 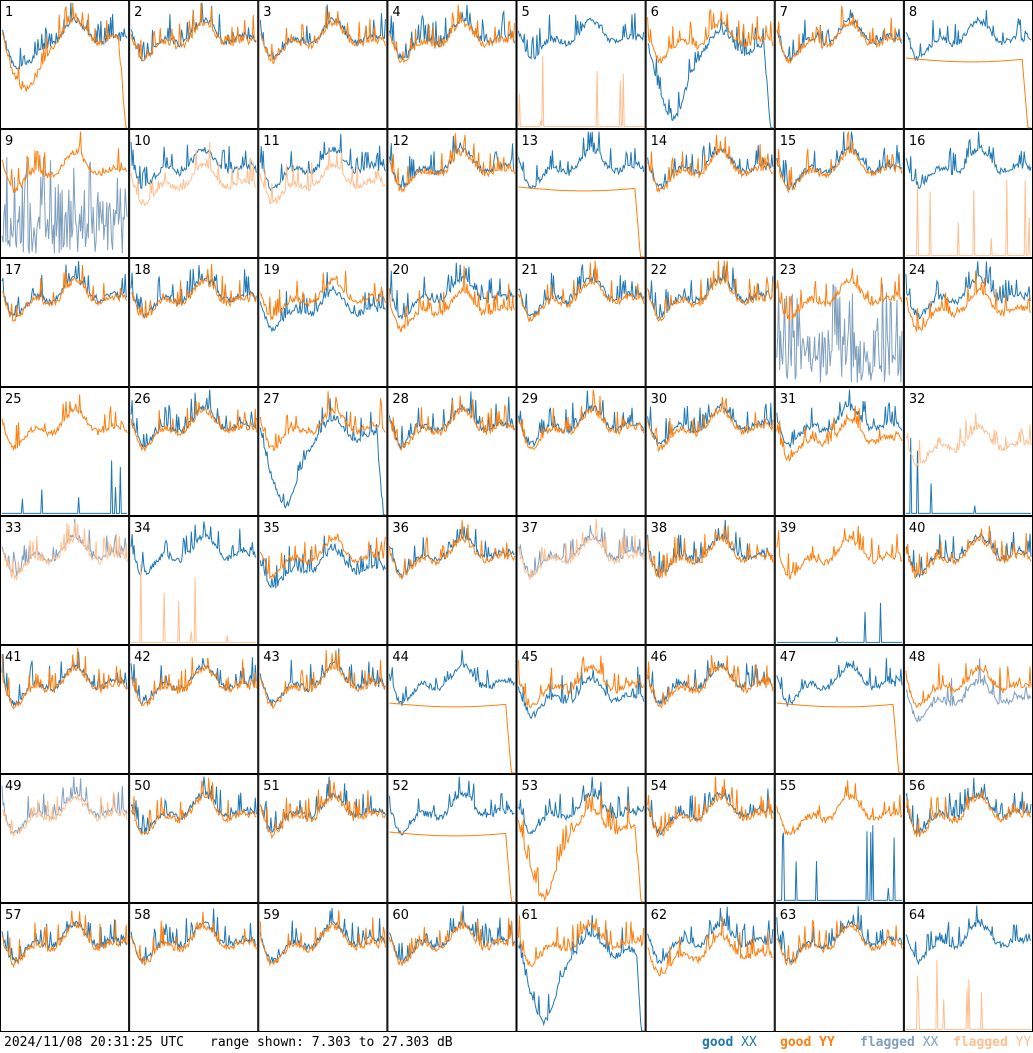 What do you see at coordinates (323, 193) in the screenshot?
I see `panel-11: 11` at bounding box center [323, 193].